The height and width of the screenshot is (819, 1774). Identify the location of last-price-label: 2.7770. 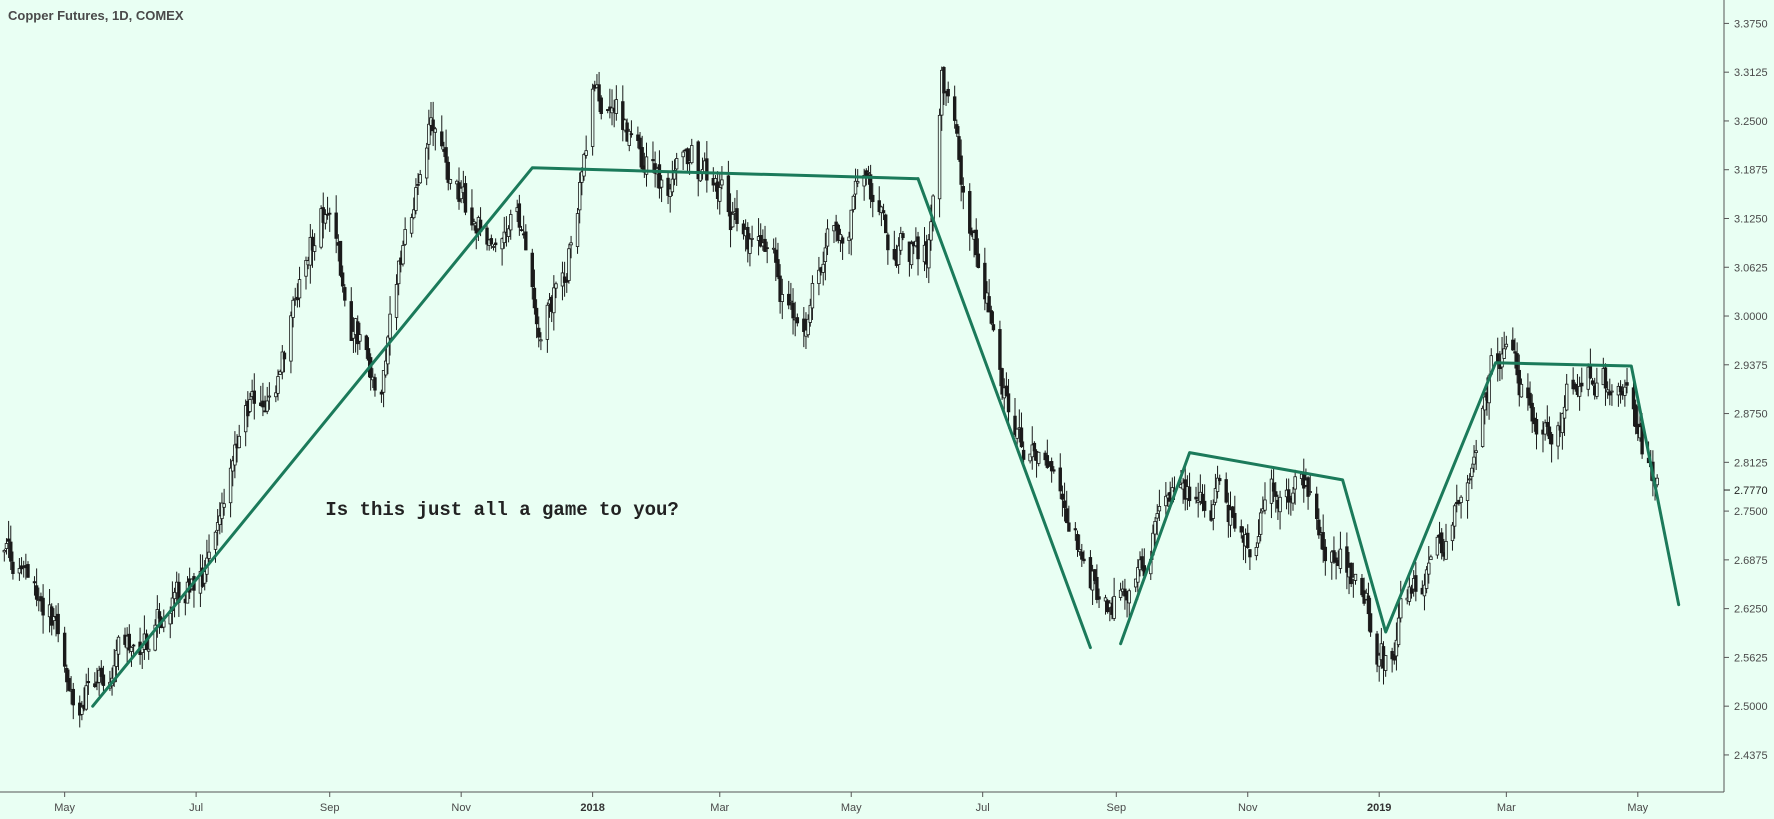
(1751, 491).